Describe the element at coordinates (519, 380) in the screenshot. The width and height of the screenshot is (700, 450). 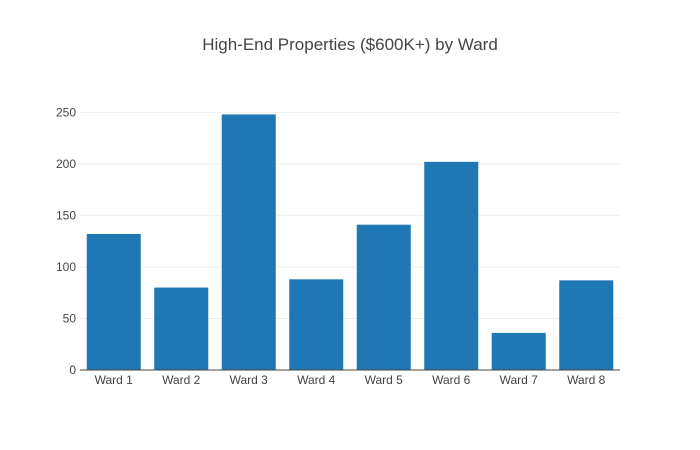
I see `x-tick-label: Ward 7` at that location.